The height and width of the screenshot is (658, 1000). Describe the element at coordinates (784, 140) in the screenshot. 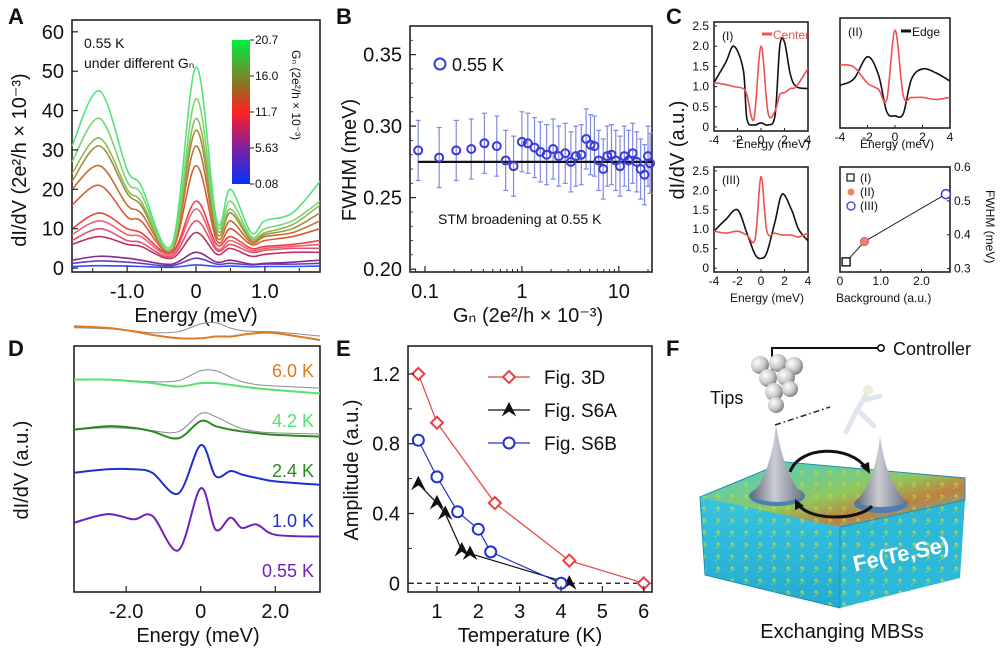

I see `panel-c-x-tick-label: 2` at that location.